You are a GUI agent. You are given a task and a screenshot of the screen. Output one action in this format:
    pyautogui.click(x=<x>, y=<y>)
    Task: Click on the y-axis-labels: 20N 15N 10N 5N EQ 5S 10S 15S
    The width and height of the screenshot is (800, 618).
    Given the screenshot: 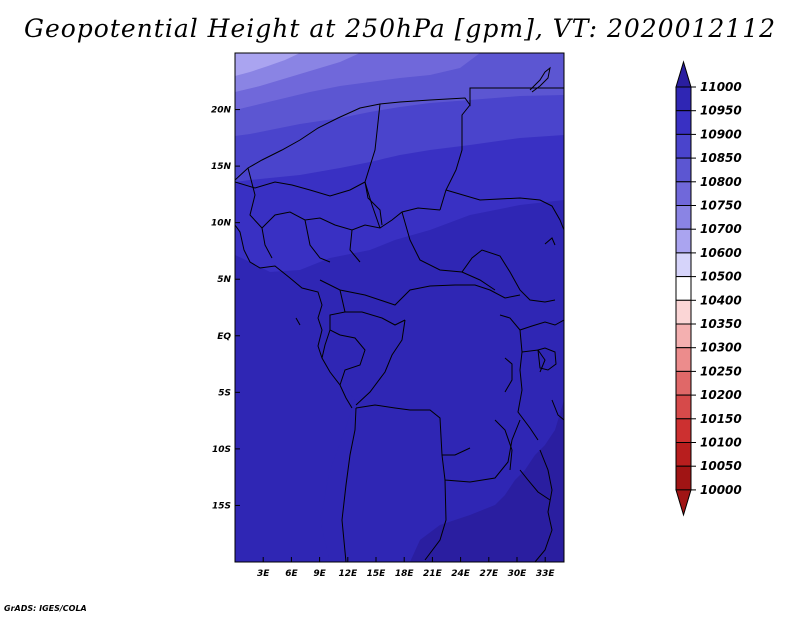 What is the action you would take?
    pyautogui.click(x=221, y=309)
    